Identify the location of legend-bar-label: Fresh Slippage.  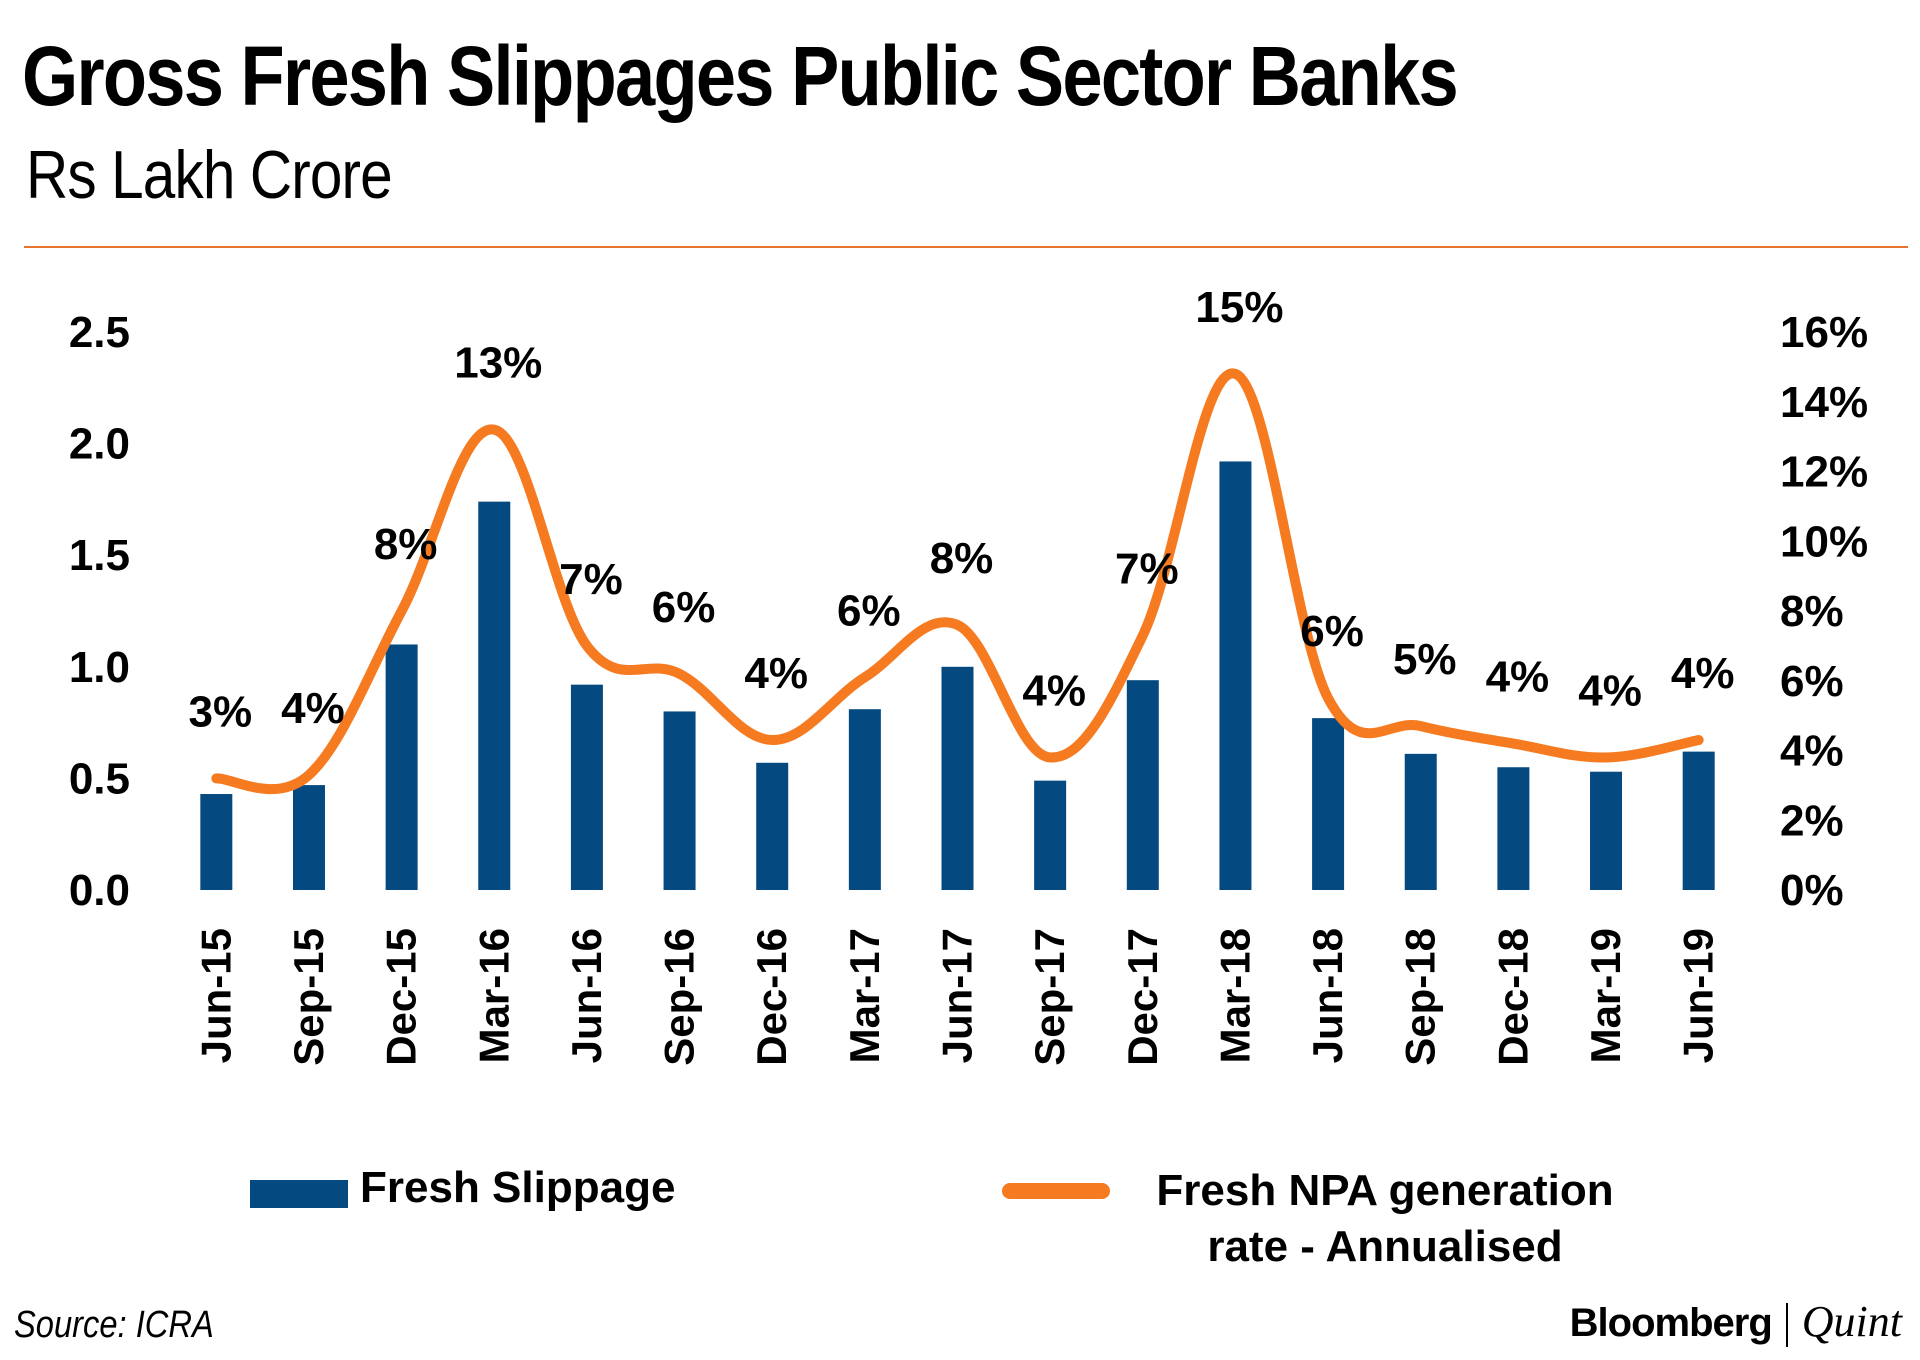
(518, 1187).